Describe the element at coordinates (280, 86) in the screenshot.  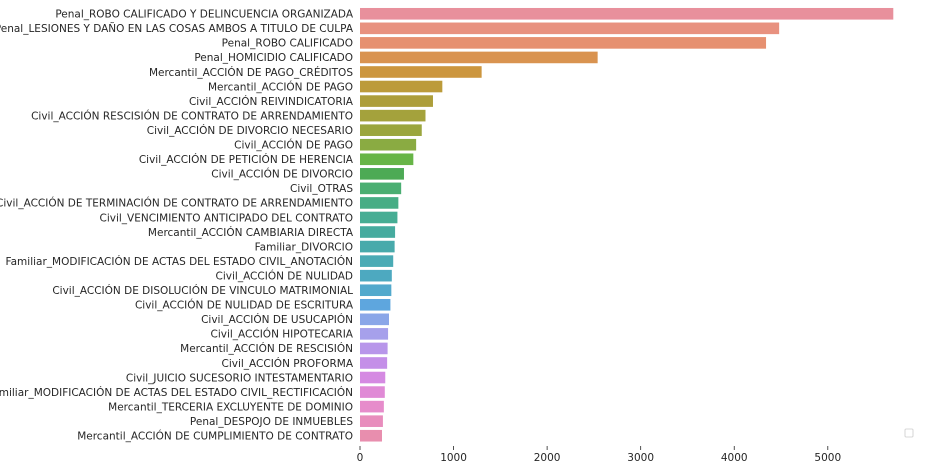
I see `category-label: Mercantil_ACCIÓN DE PAGO` at that location.